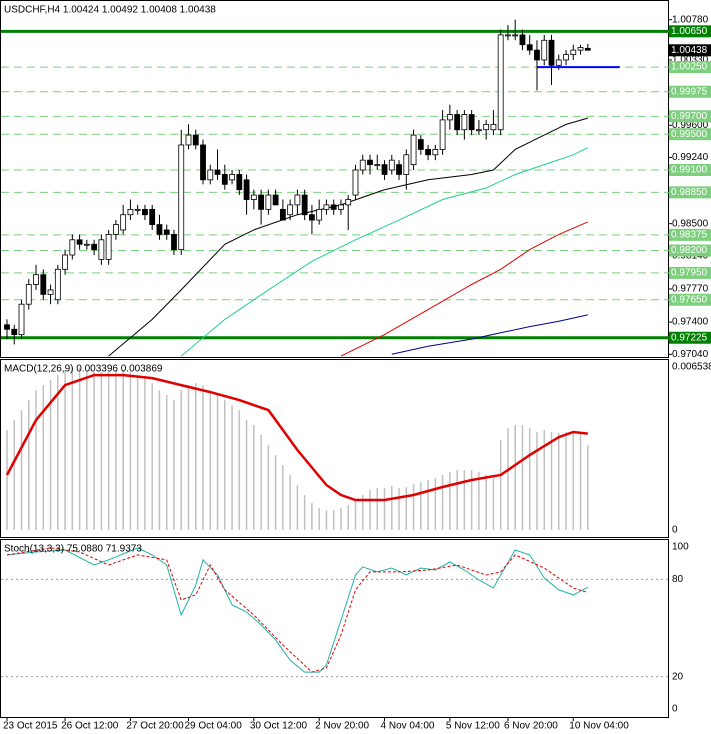 This screenshot has width=711, height=734. I want to click on level-label: 0.98850, so click(689, 192).